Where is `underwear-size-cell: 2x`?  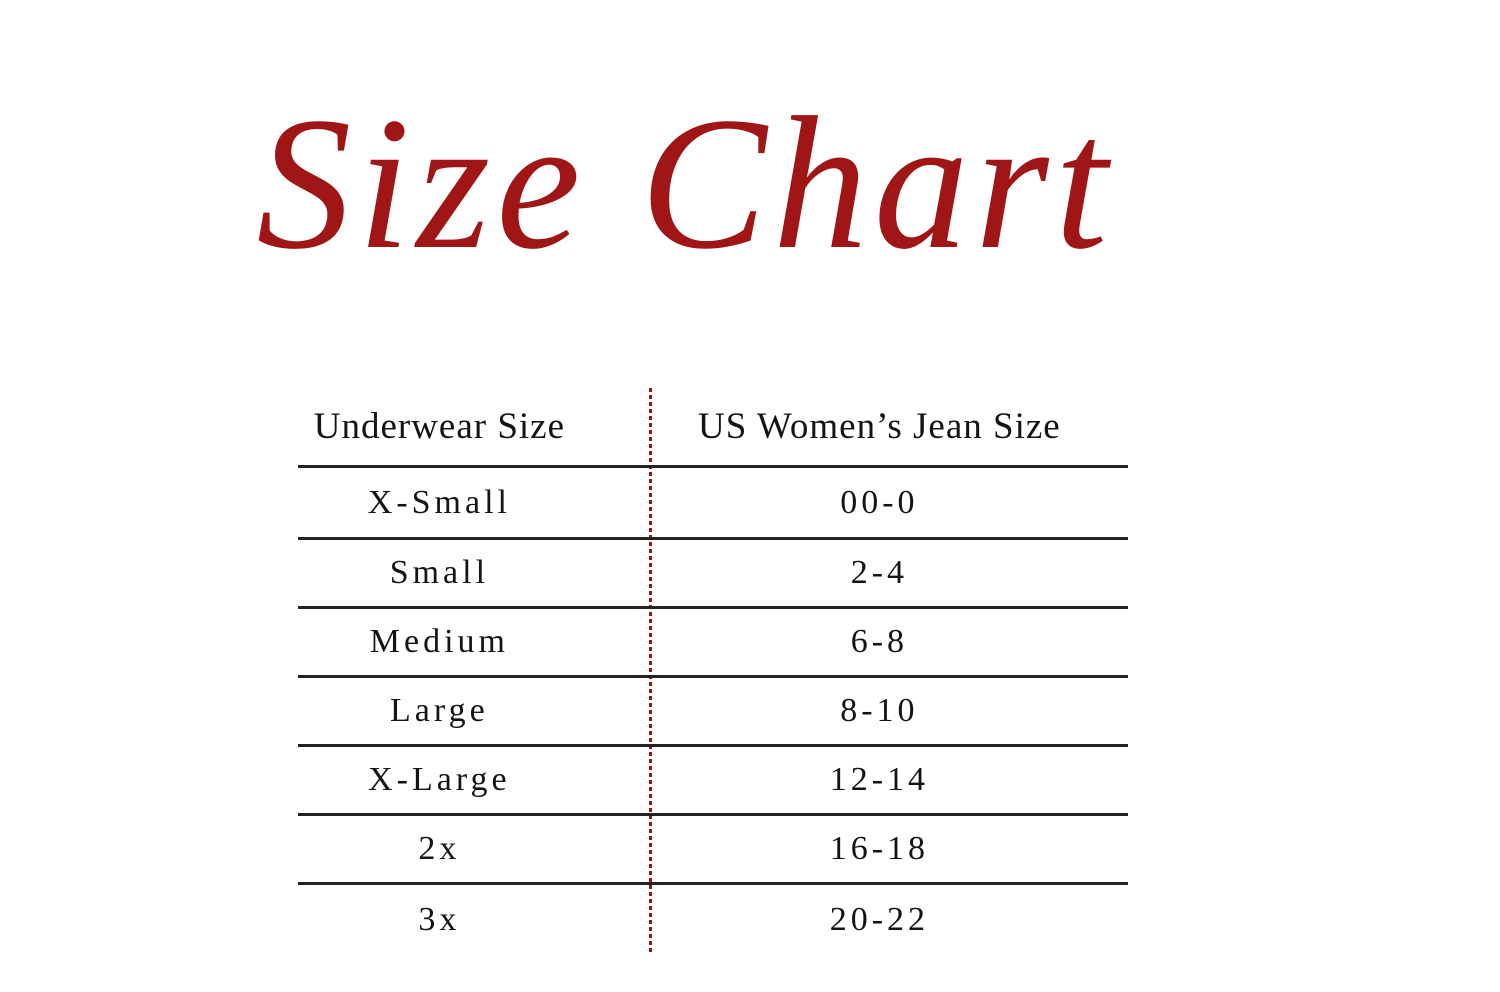 underwear-size-cell: 2x is located at coordinates (439, 848).